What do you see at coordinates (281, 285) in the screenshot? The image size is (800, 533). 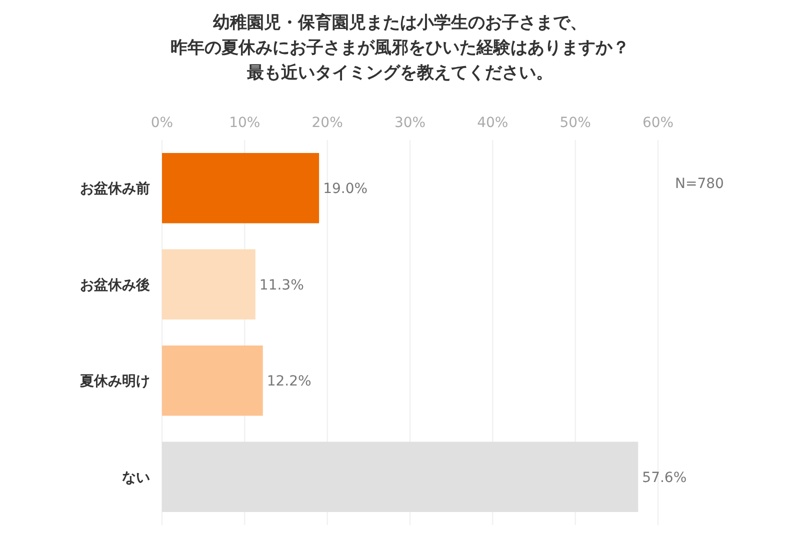 I see `data-label: 11.3%` at bounding box center [281, 285].